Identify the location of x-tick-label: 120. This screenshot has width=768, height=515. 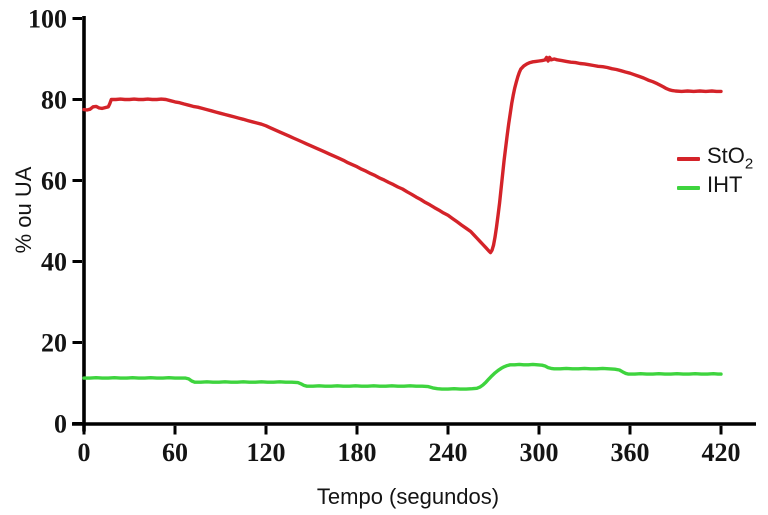
(266, 452).